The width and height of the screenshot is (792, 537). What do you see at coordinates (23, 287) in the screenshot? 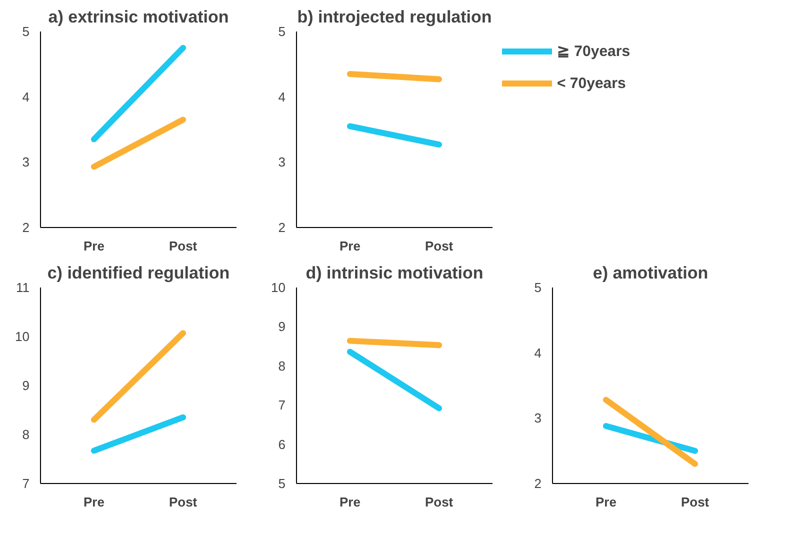
I see `y-tick-label: 11` at bounding box center [23, 287].